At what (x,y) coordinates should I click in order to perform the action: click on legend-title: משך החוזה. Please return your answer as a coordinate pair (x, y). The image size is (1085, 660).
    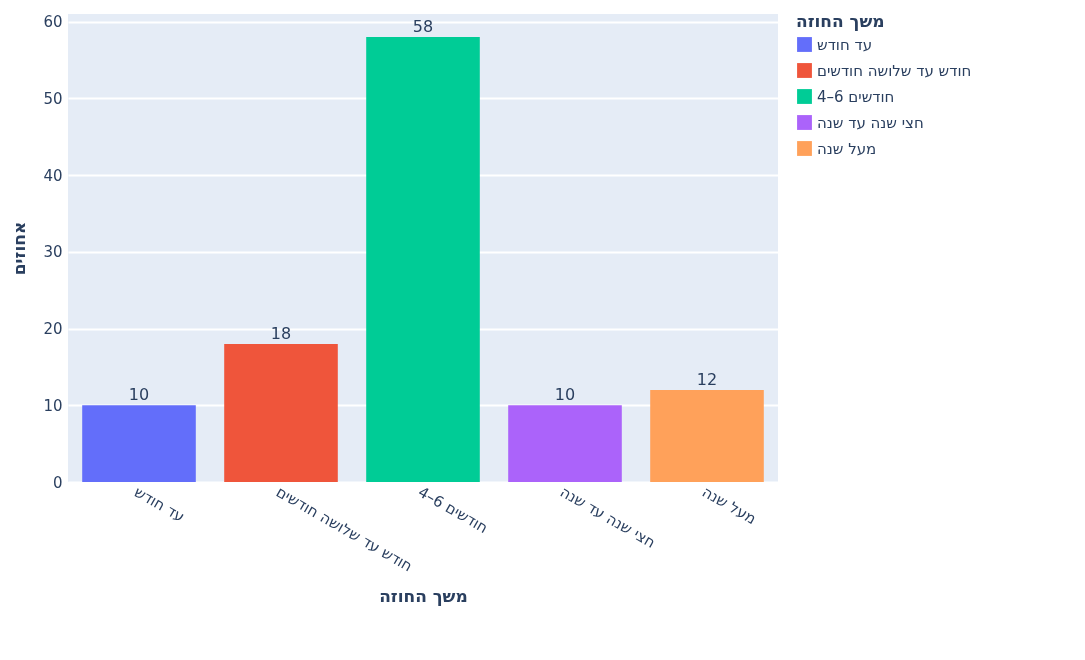
    Looking at the image, I should click on (840, 21).